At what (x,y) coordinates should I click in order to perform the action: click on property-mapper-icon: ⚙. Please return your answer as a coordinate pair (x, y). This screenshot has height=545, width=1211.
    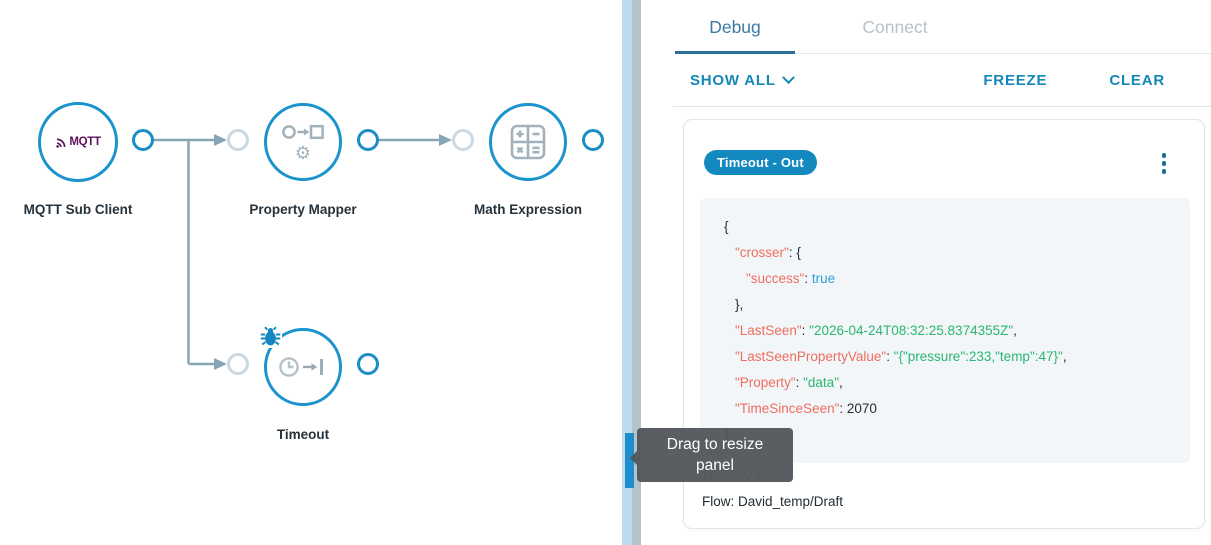
    Looking at the image, I should click on (303, 144).